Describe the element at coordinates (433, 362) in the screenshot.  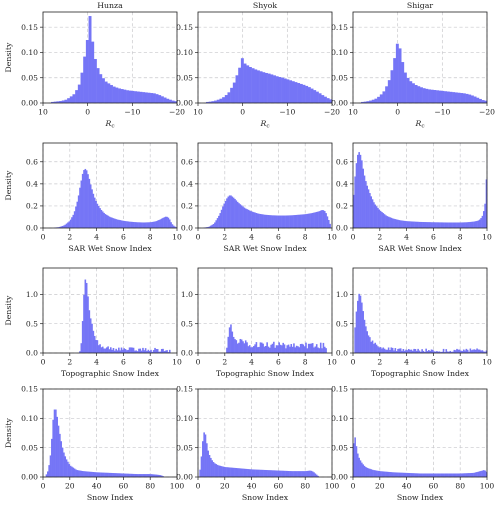
I see `panel-2-2-xtick-label-3: 6` at that location.